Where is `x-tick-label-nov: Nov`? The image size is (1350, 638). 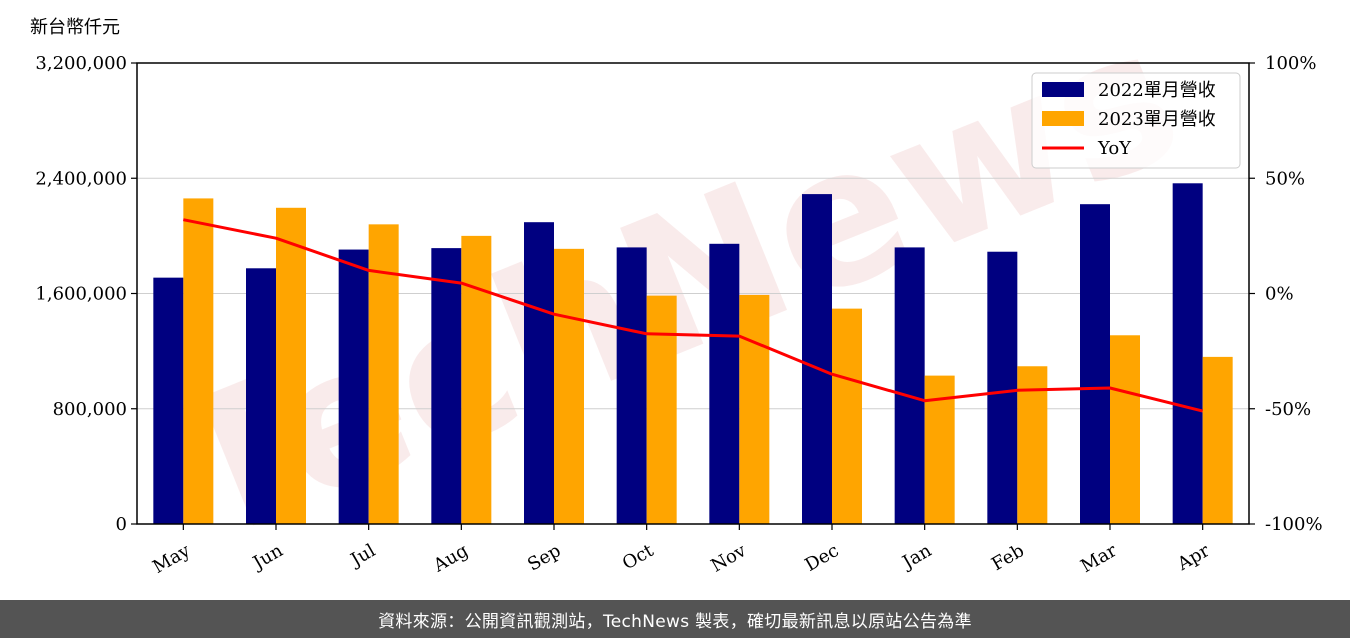
x-tick-label-nov: Nov is located at coordinates (728, 558).